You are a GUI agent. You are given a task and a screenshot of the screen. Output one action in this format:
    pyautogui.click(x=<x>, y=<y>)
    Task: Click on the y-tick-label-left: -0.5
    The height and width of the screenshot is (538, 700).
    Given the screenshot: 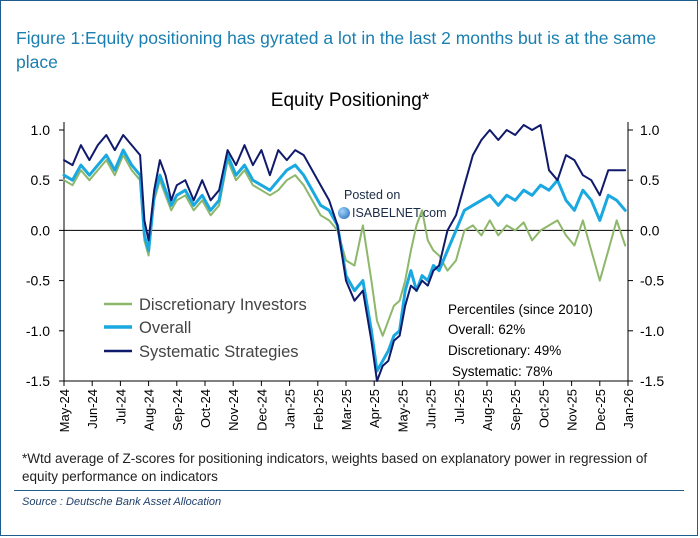 What is the action you would take?
    pyautogui.click(x=38, y=281)
    